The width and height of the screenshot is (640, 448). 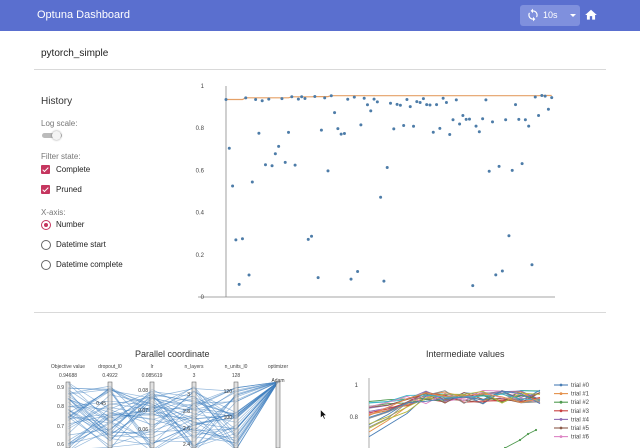 I want to click on legend-item: trial #4, so click(x=572, y=420).